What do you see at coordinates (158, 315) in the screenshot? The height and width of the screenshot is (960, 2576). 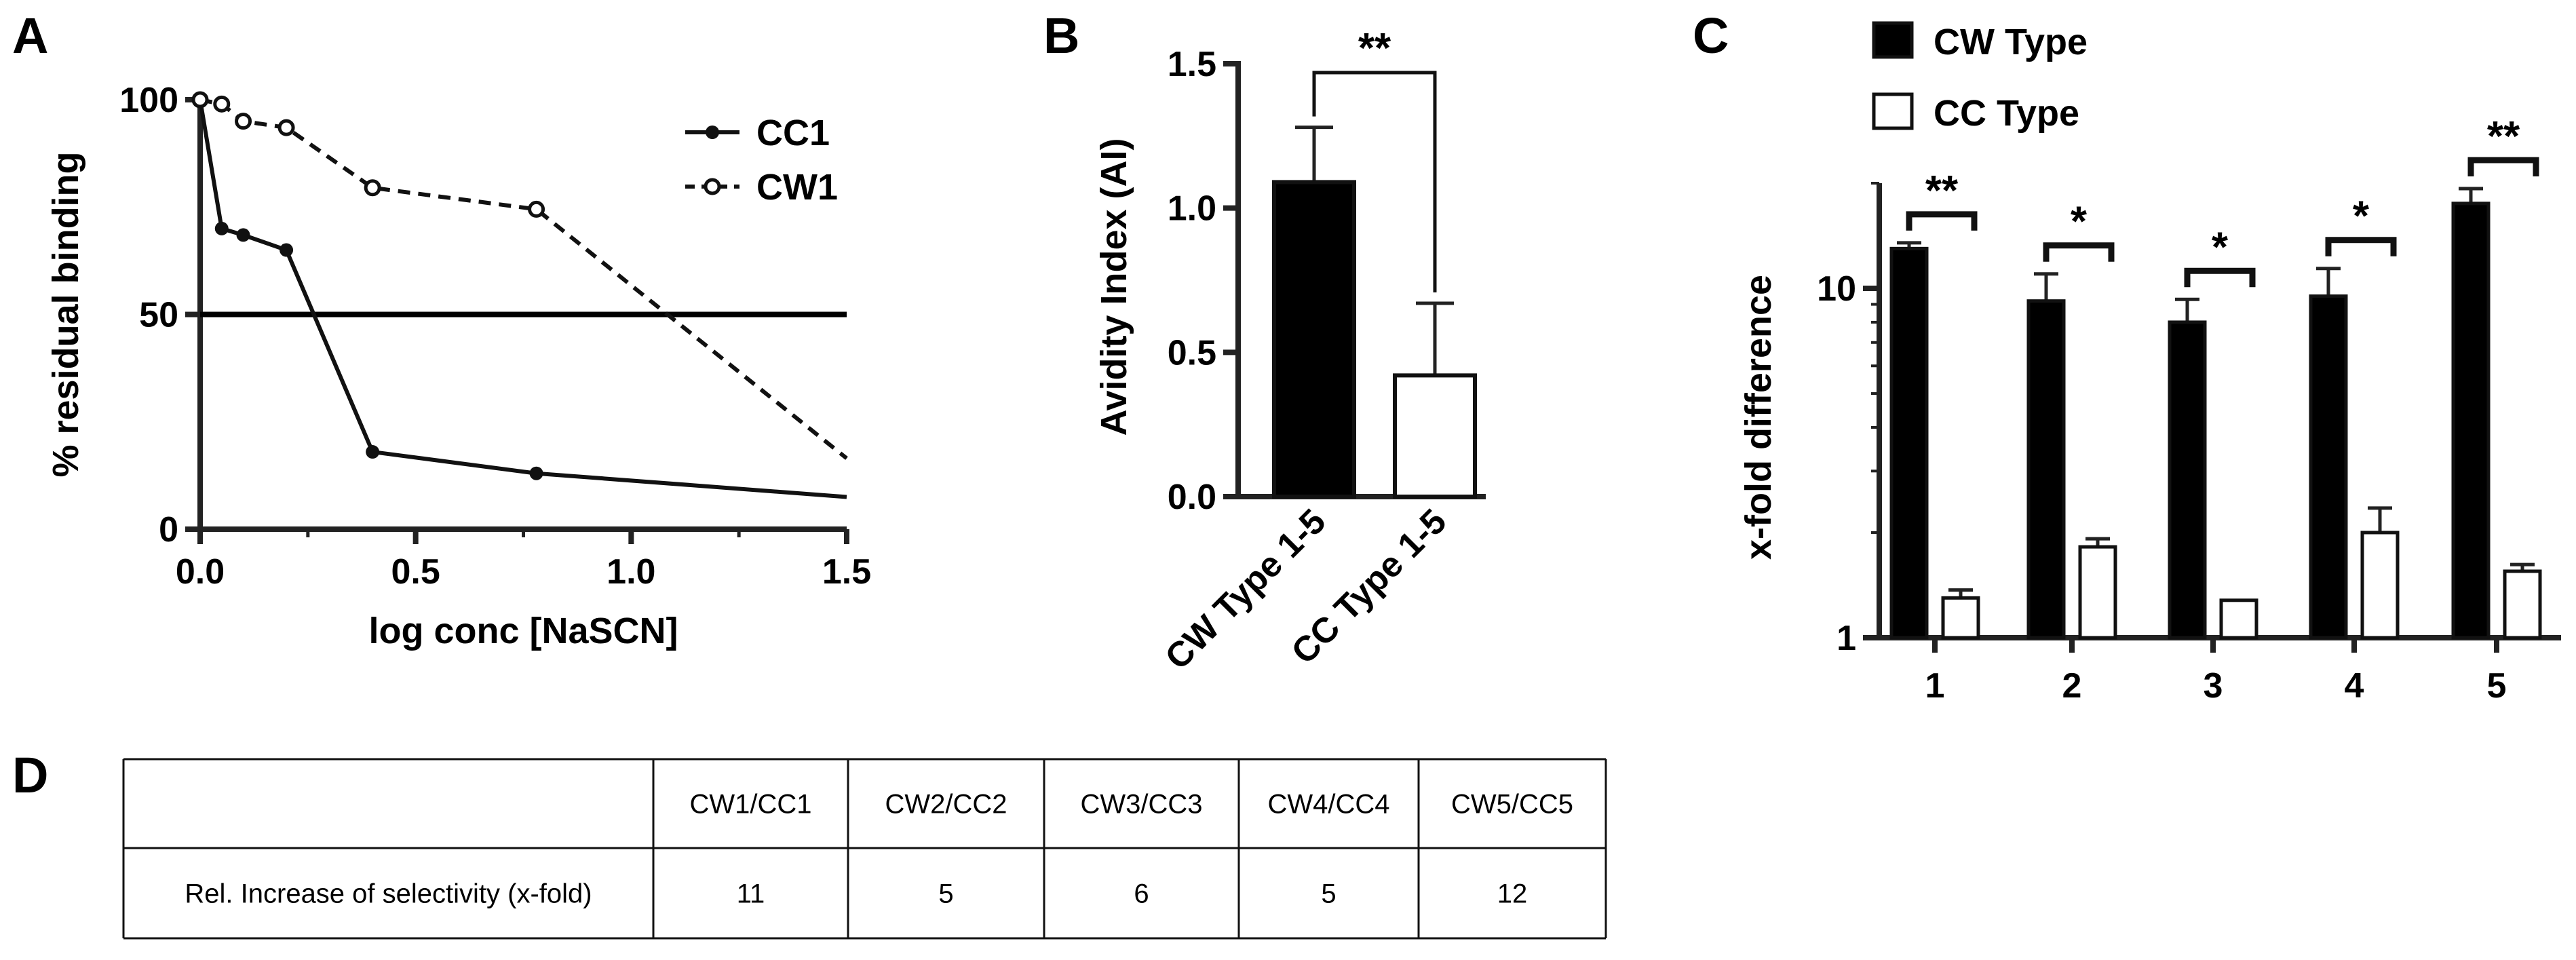 I see `y-tick-label: 50` at bounding box center [158, 315].